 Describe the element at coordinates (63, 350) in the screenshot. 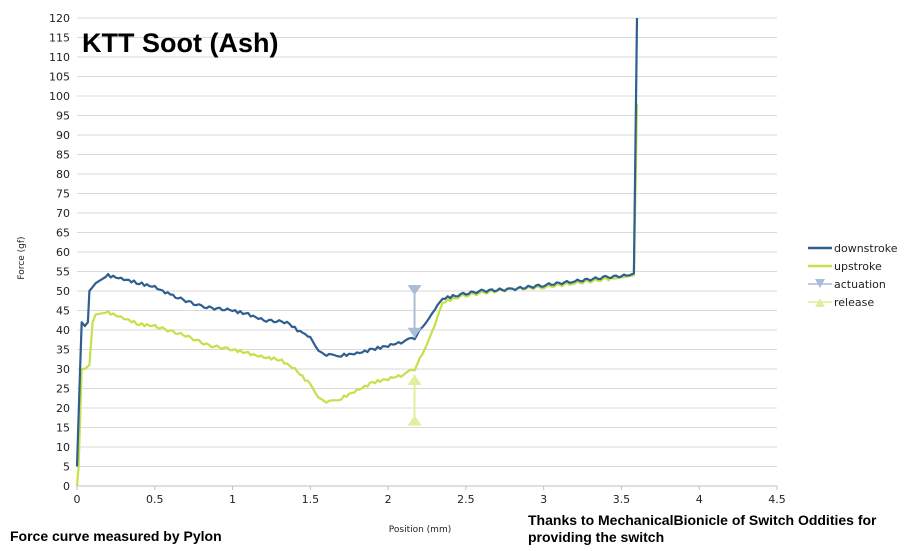

I see `y-tick-label: 35` at that location.